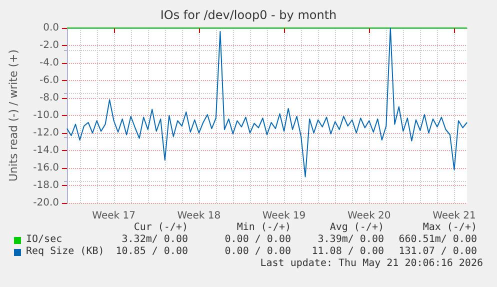 The image size is (497, 287). What do you see at coordinates (263, 228) in the screenshot?
I see `text: Min (-/+)` at bounding box center [263, 228].